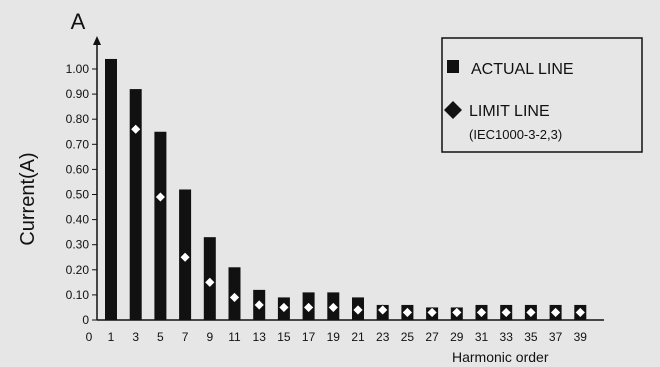 The image size is (660, 367). What do you see at coordinates (78, 295) in the screenshot?
I see `y-tick-label: 0.10` at bounding box center [78, 295].